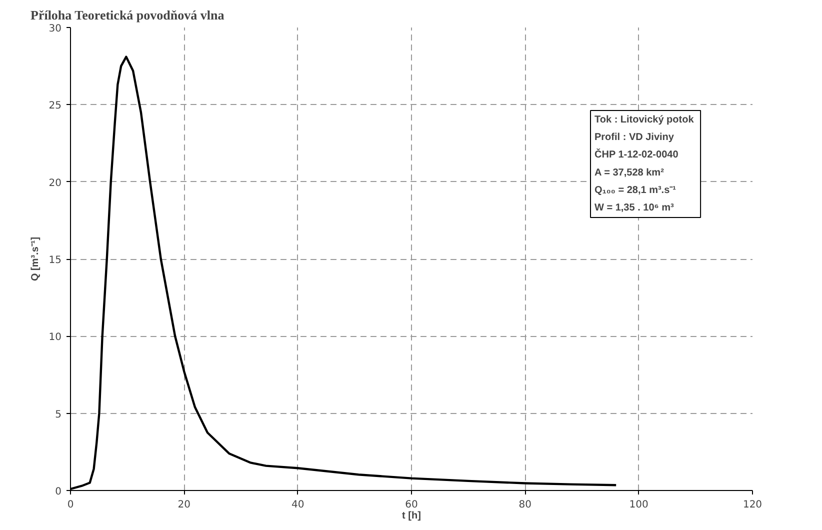  Describe the element at coordinates (70, 505) in the screenshot. I see `x-tick-label: 0` at that location.